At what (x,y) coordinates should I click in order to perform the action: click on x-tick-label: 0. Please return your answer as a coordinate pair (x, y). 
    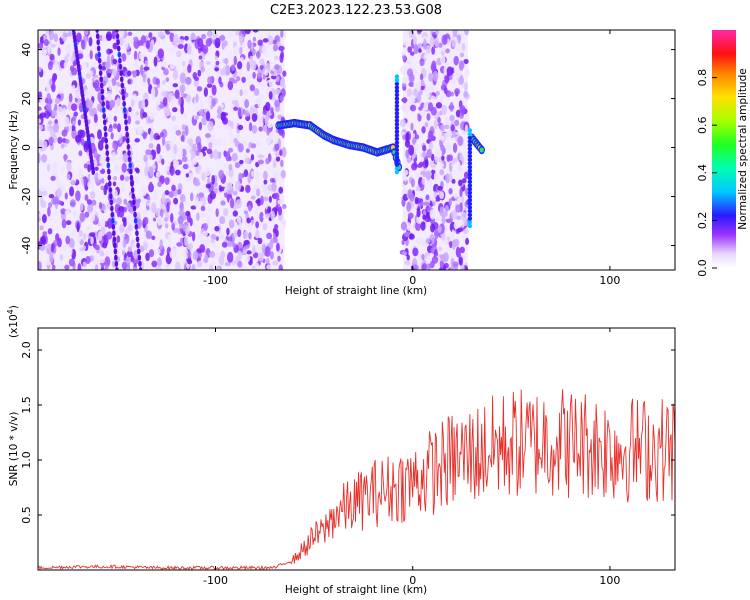
    Looking at the image, I should click on (412, 280).